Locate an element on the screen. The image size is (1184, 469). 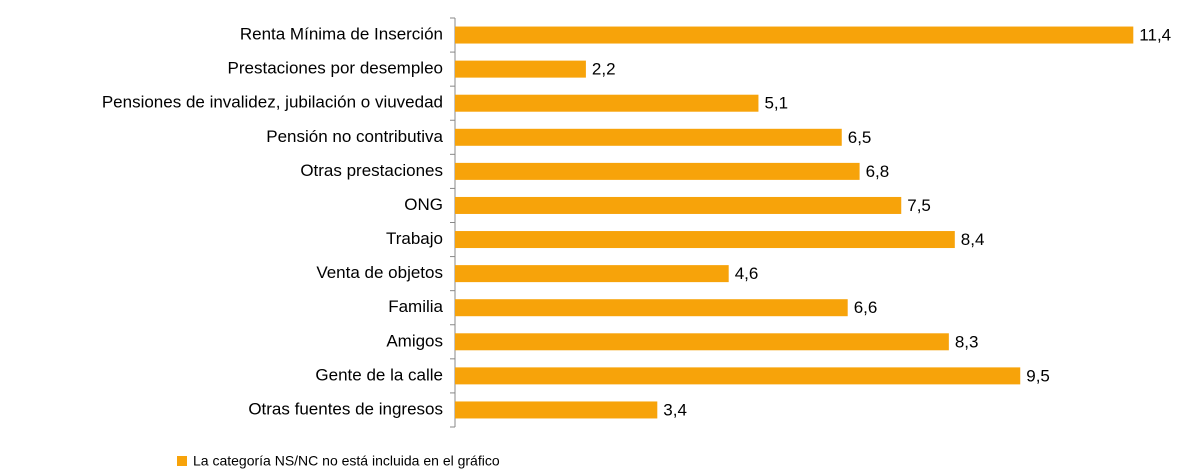
value-label: 6,8 is located at coordinates (878, 171).